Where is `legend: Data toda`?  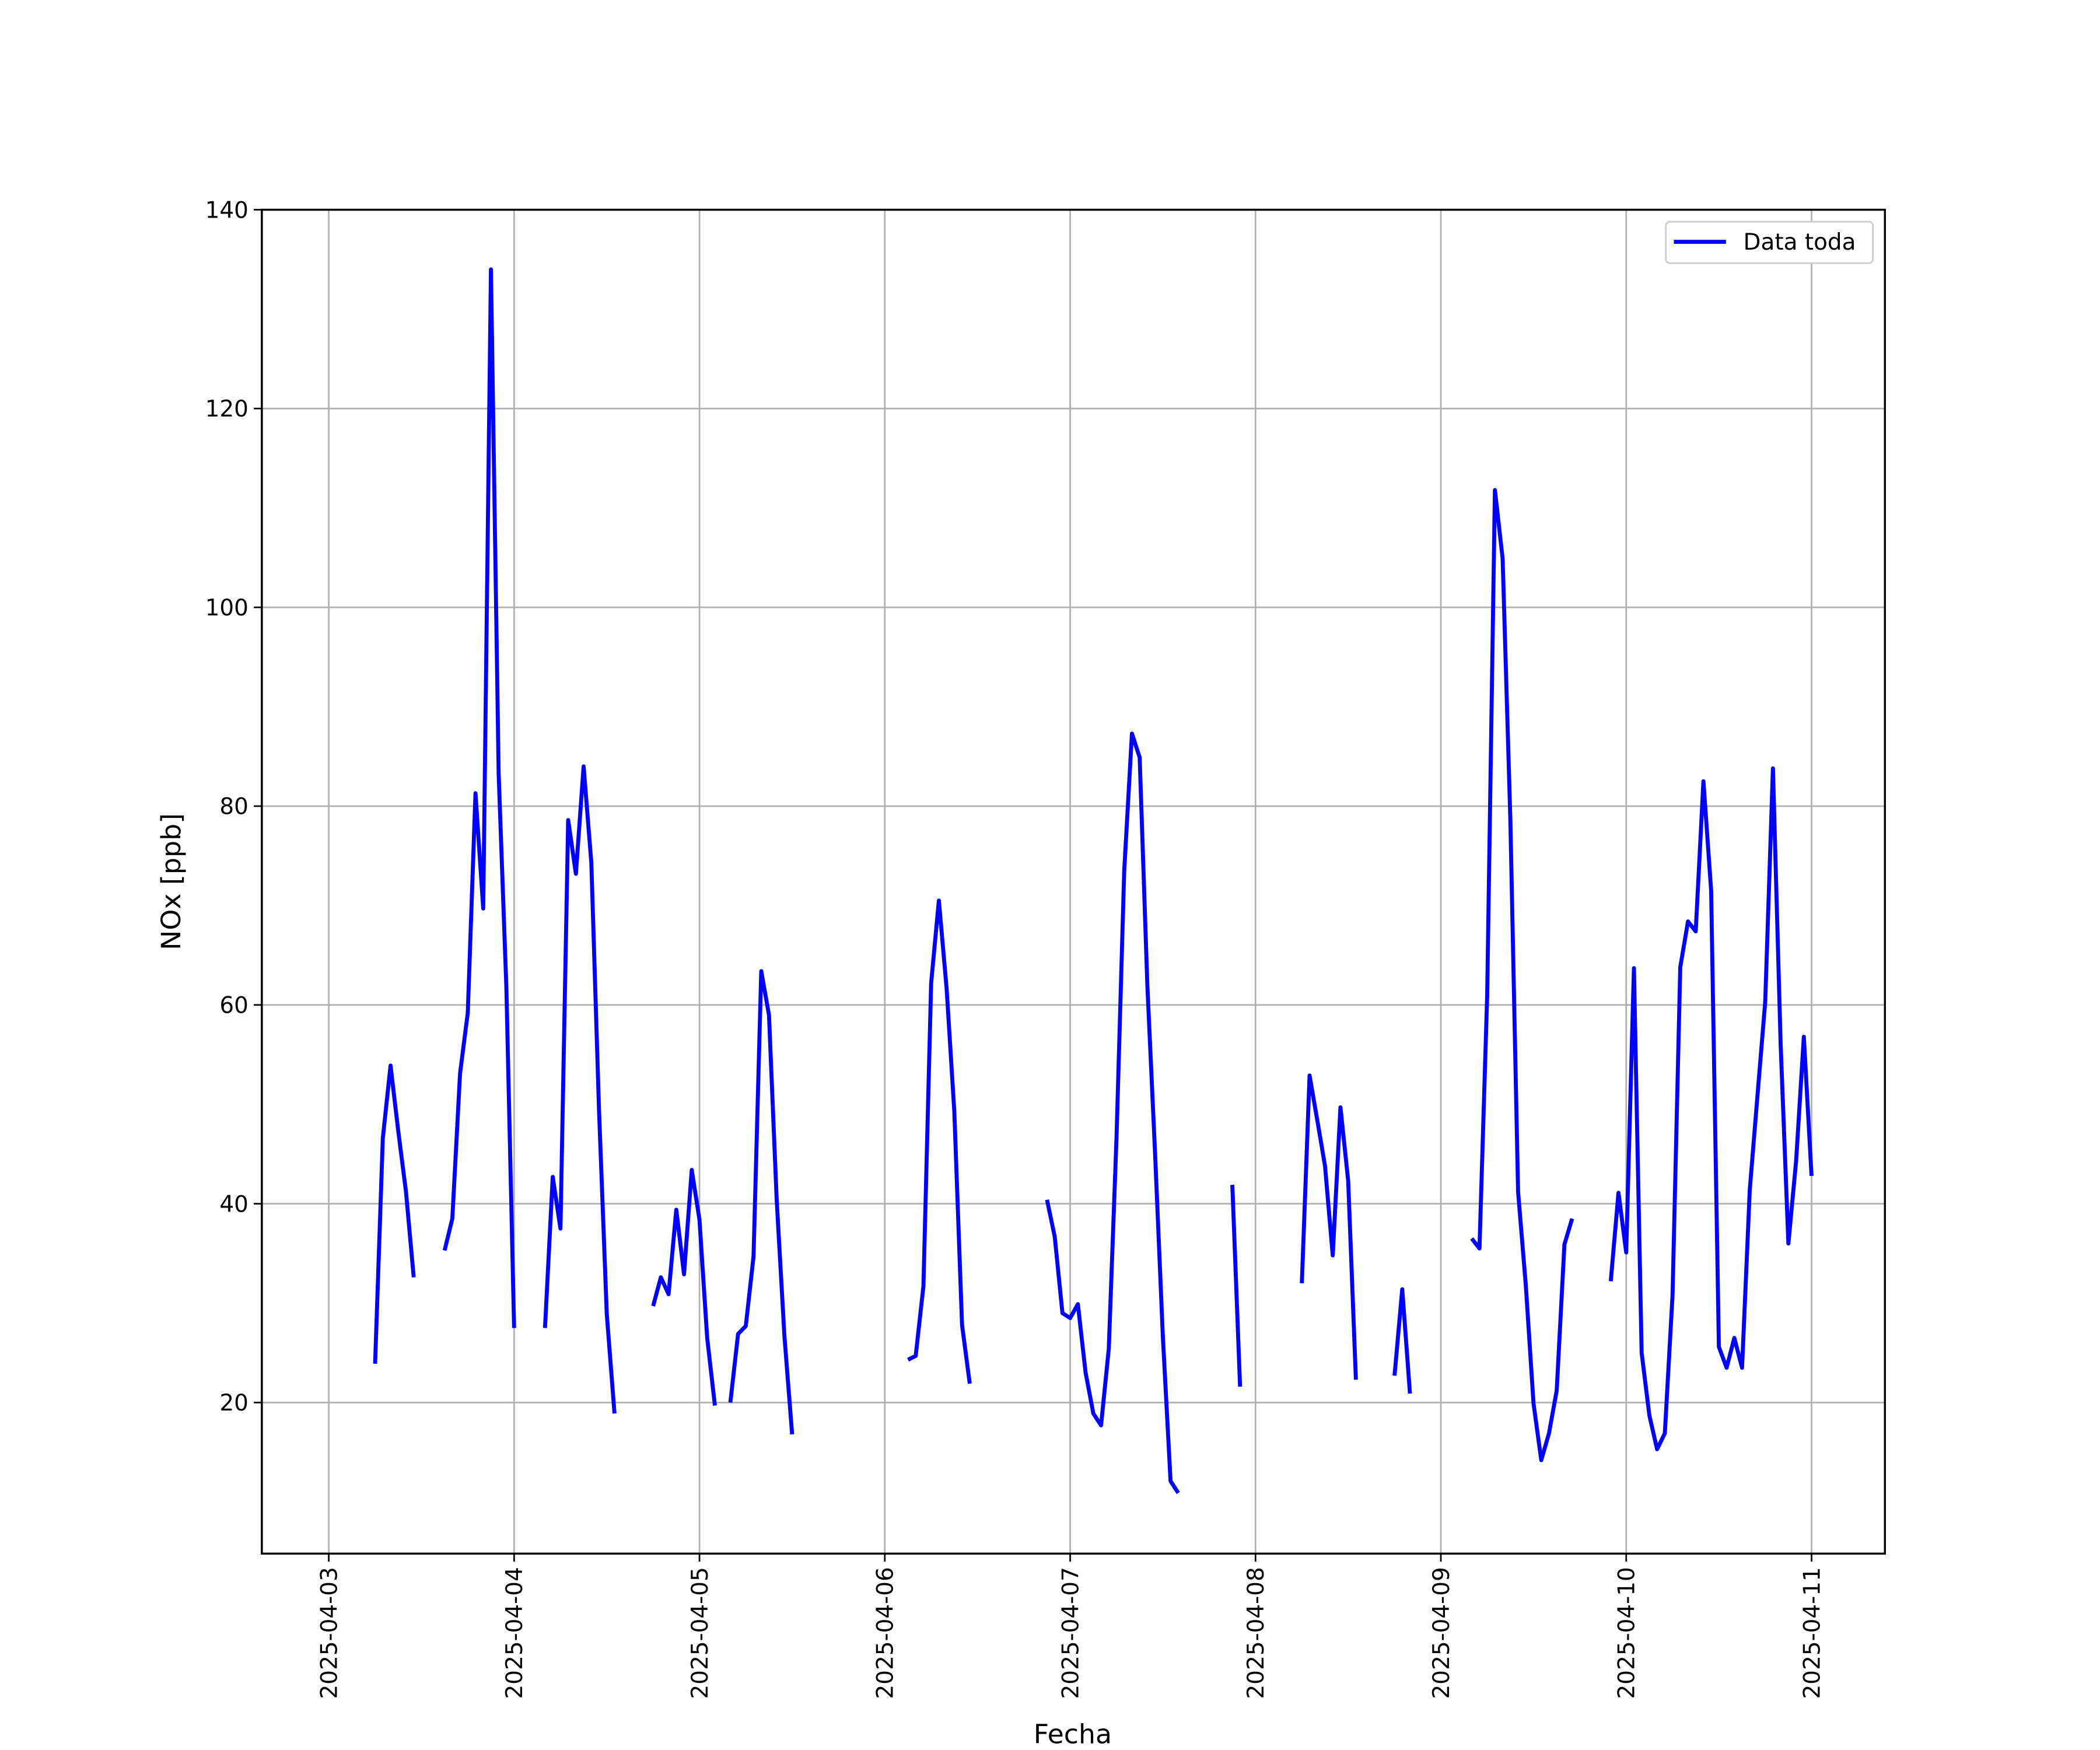 legend: Data toda is located at coordinates (1769, 242).